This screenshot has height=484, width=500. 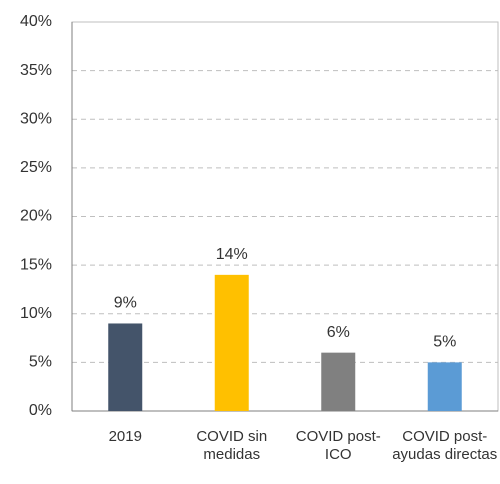 What do you see at coordinates (125, 303) in the screenshot?
I see `value-label: 9%` at bounding box center [125, 303].